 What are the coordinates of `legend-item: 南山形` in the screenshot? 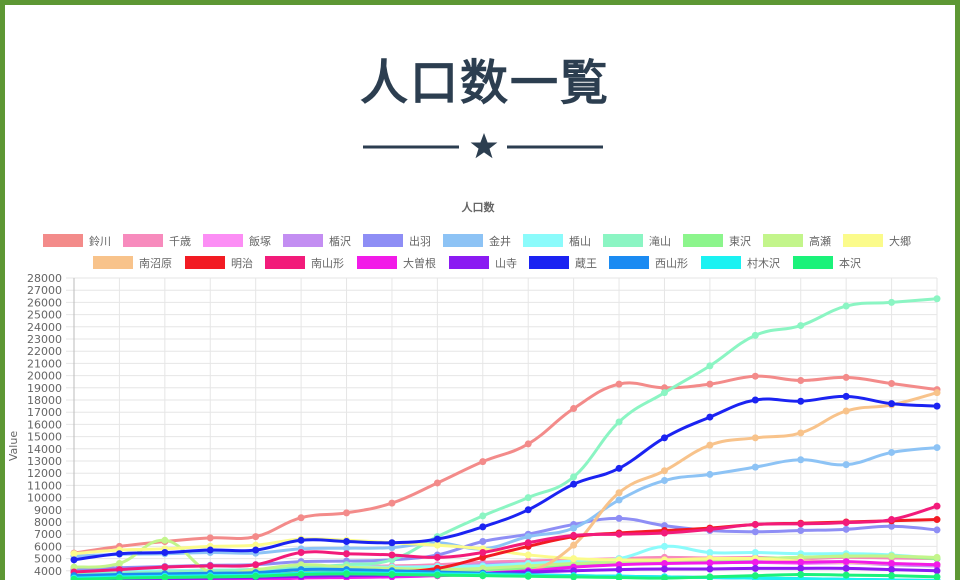 It's located at (304, 263).